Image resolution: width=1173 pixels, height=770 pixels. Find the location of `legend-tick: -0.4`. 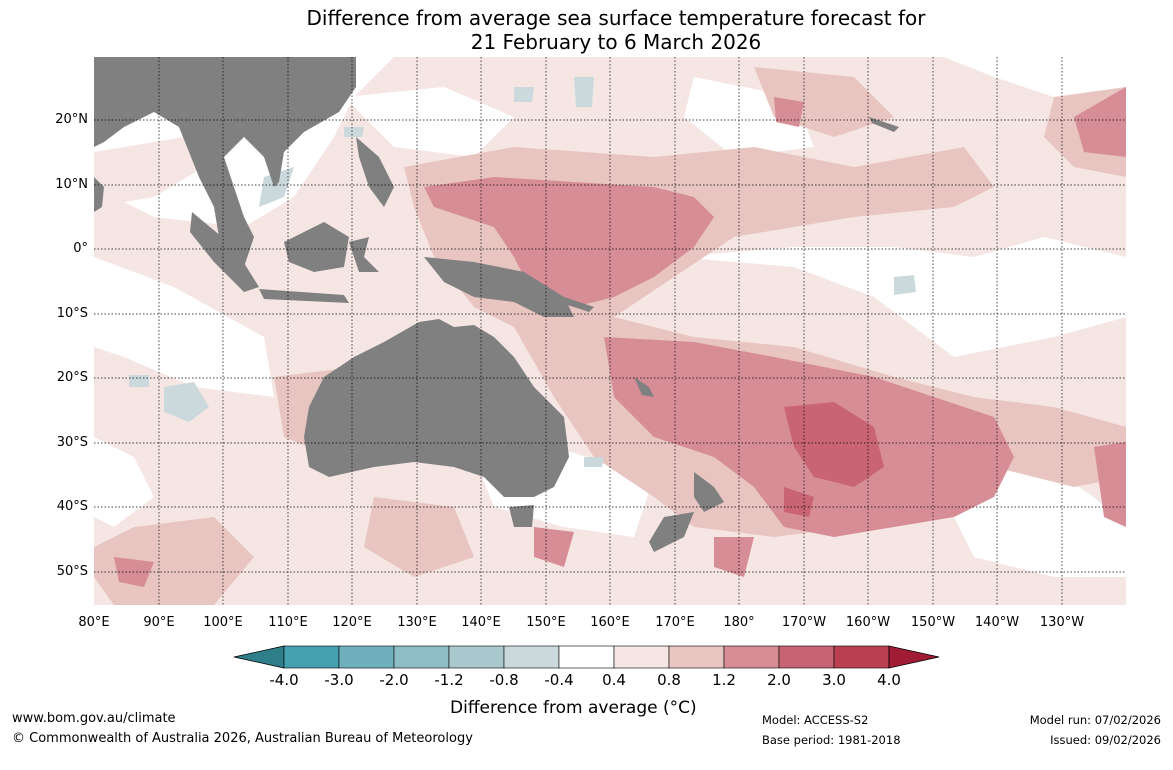

legend-tick: -0.4 is located at coordinates (559, 680).